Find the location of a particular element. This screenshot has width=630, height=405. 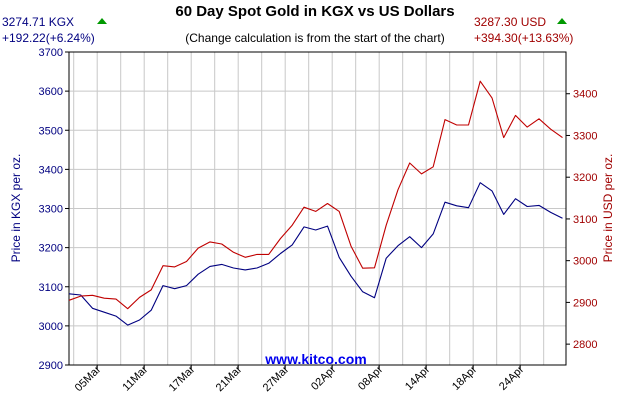

x-axis-tick-label: 24Apr is located at coordinates (511, 377).